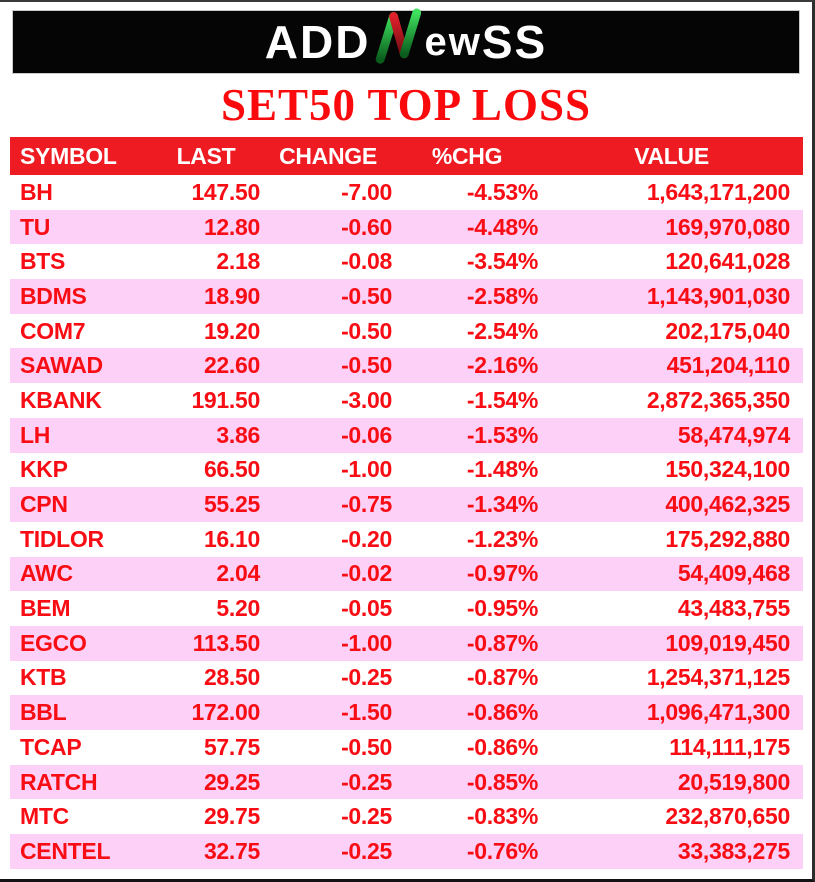 The height and width of the screenshot is (882, 815). What do you see at coordinates (231, 295) in the screenshot?
I see `last-cell: 18.90` at bounding box center [231, 295].